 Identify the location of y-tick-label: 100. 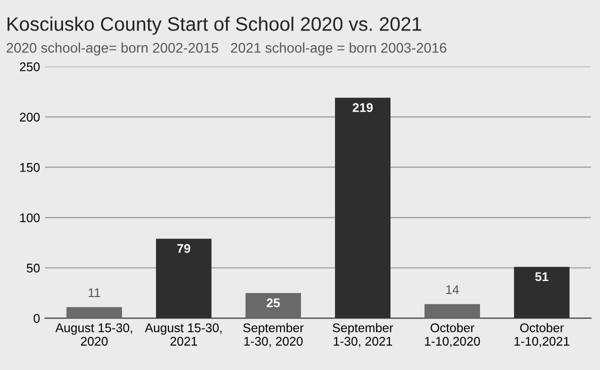
(30, 217).